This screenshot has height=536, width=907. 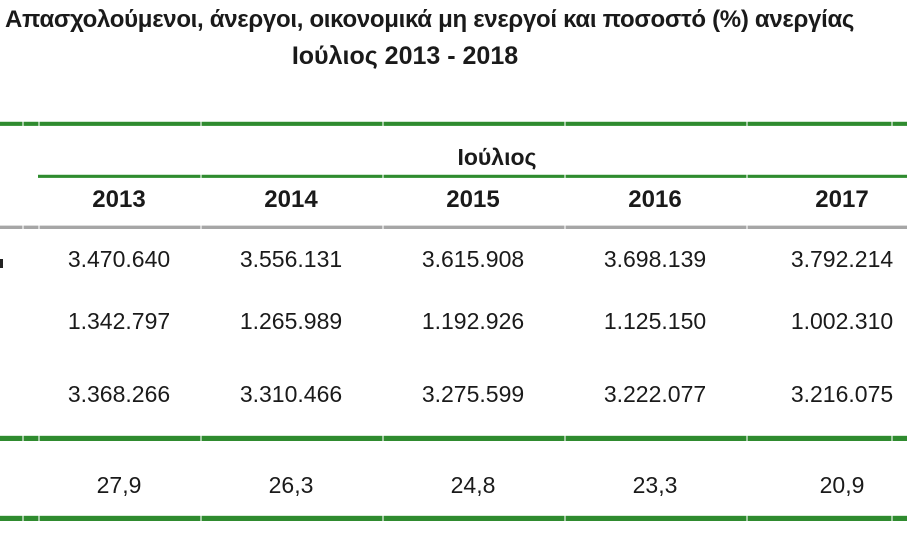 What do you see at coordinates (655, 394) in the screenshot?
I see `table-cell-inactive-2016: 3.222.077` at bounding box center [655, 394].